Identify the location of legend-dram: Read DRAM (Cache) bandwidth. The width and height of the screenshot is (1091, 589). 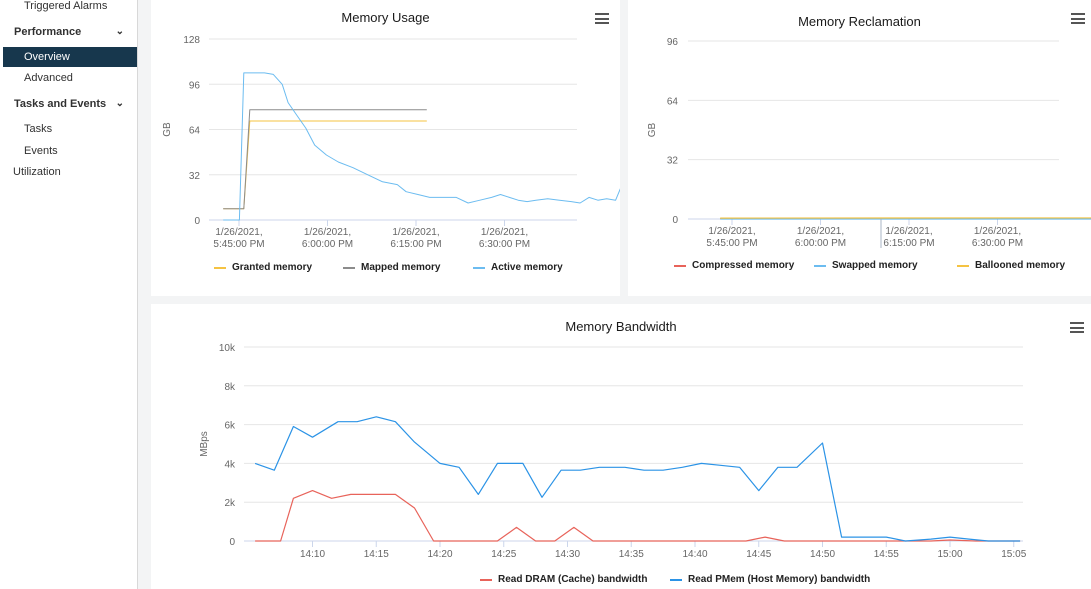
(563, 579).